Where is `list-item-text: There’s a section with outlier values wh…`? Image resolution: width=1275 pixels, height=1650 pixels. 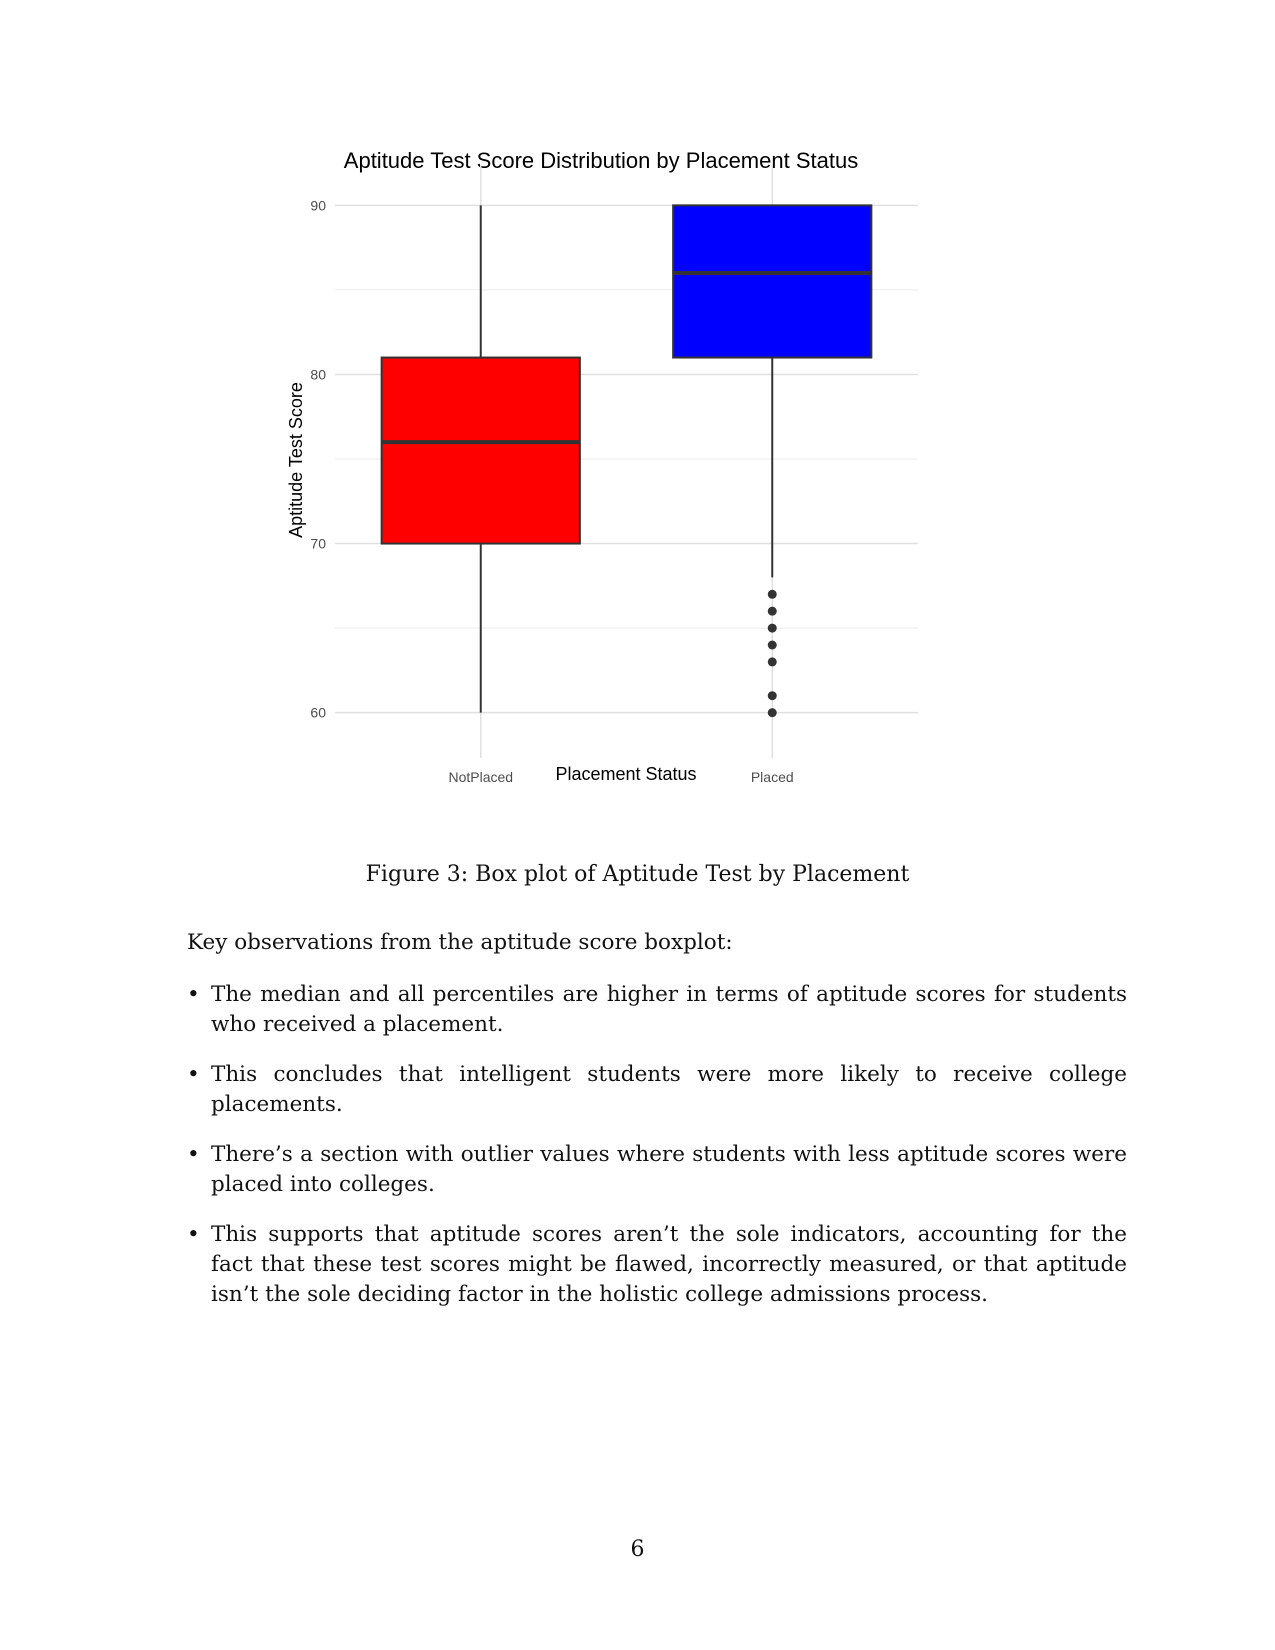 list-item-text: There’s a section with outlier values wh… is located at coordinates (669, 1169).